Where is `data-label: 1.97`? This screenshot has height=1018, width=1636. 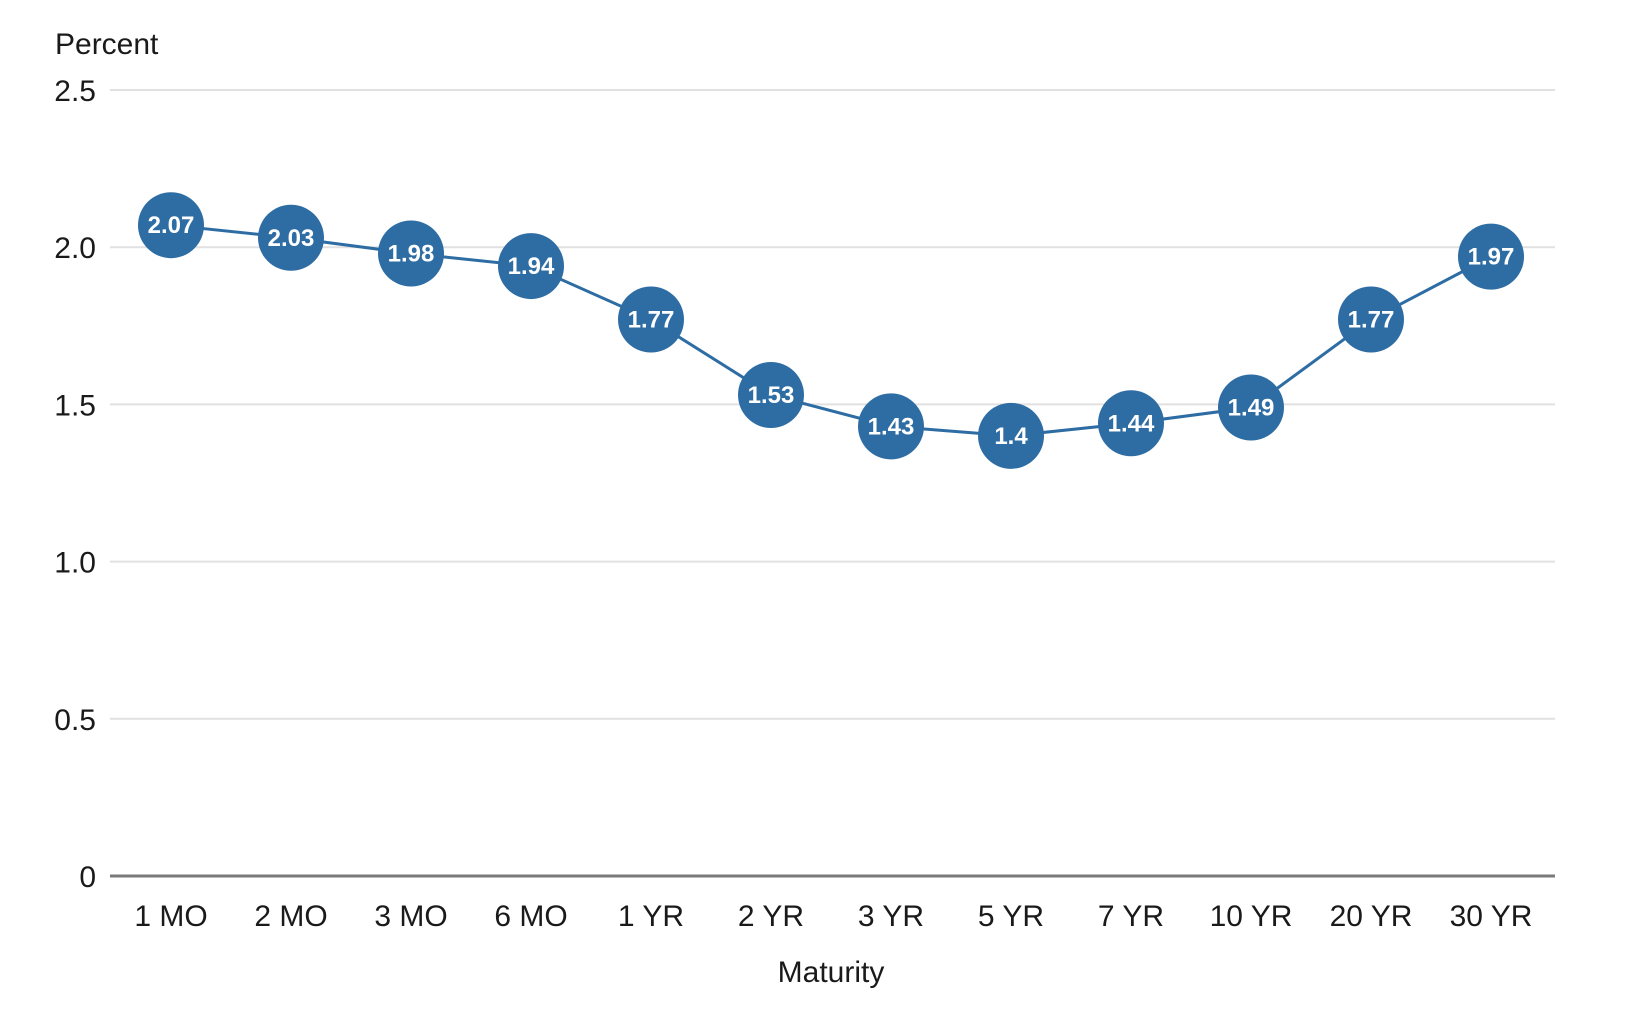 data-label: 1.97 is located at coordinates (1491, 257).